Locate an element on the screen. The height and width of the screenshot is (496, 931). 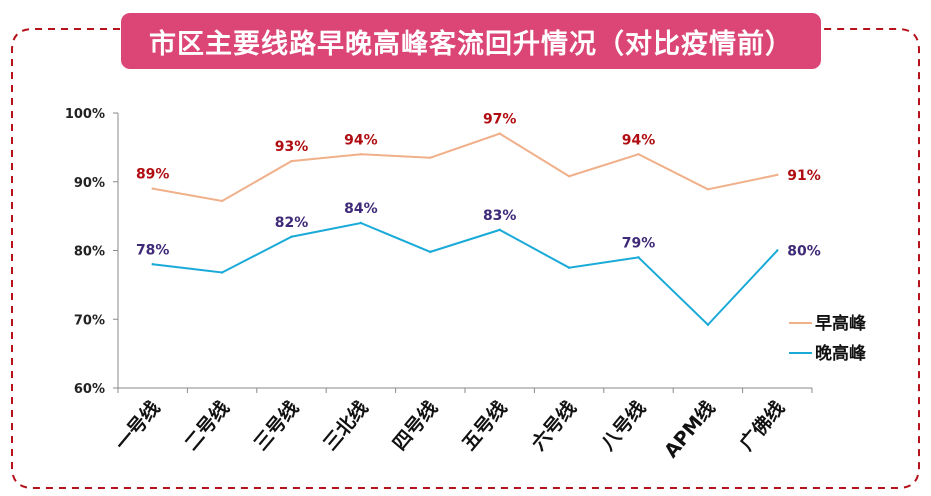
data-label: 89% is located at coordinates (153, 175).